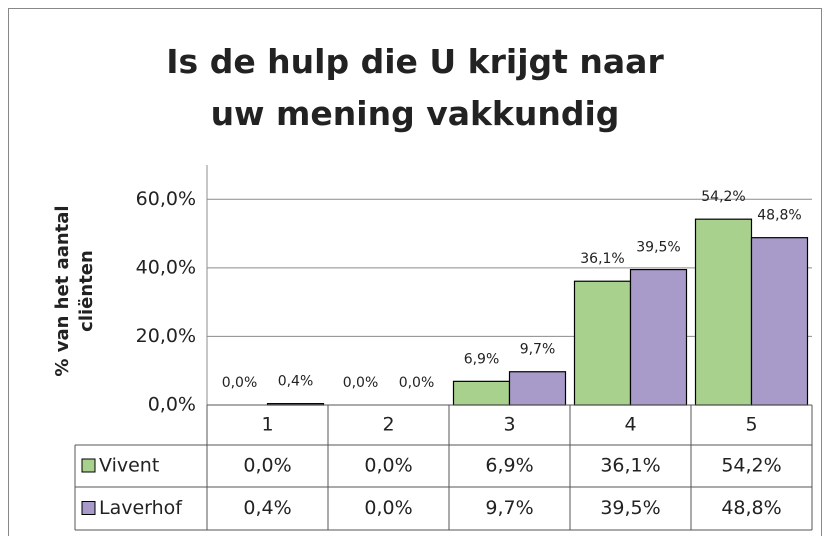 The height and width of the screenshot is (536, 829). Describe the element at coordinates (630, 425) in the screenshot. I see `x-tick-label: 4` at that location.